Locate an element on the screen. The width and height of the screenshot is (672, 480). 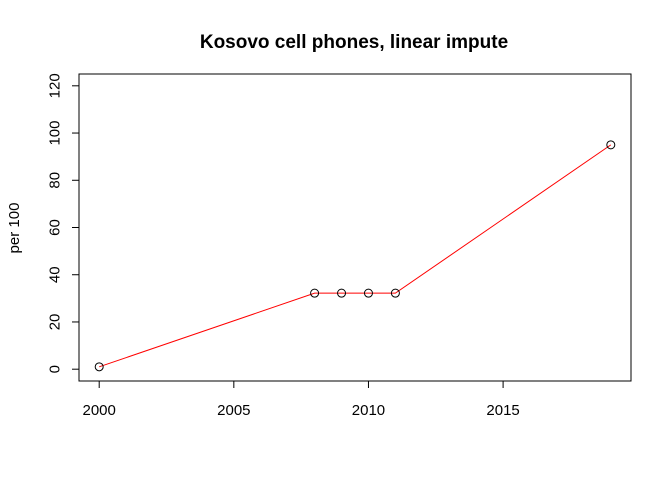
y-tick-label: 100 is located at coordinates (54, 133).